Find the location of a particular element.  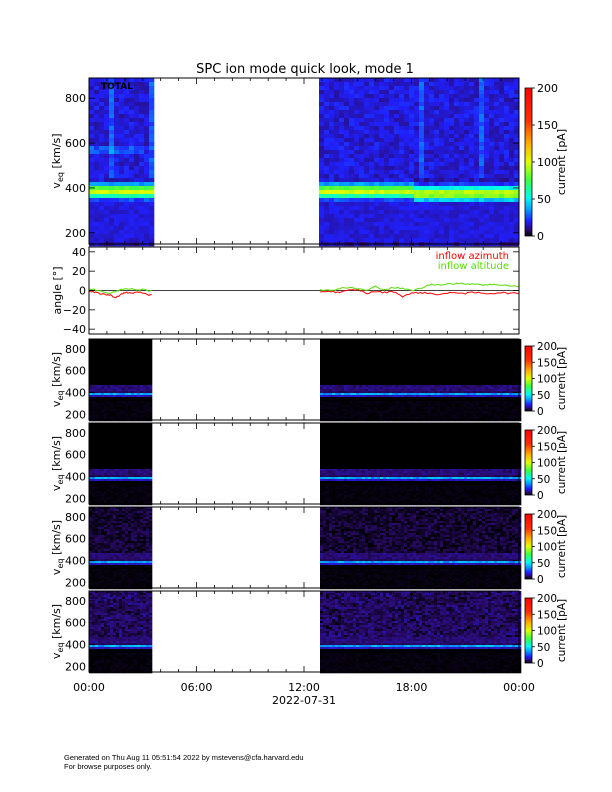

panel-annotation: TOTAL is located at coordinates (117, 87).